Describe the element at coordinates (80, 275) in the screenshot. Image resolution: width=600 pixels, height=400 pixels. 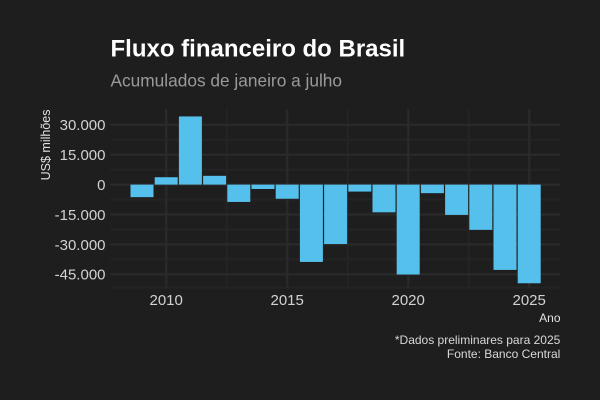
I see `svg-text: -45.000` at that location.